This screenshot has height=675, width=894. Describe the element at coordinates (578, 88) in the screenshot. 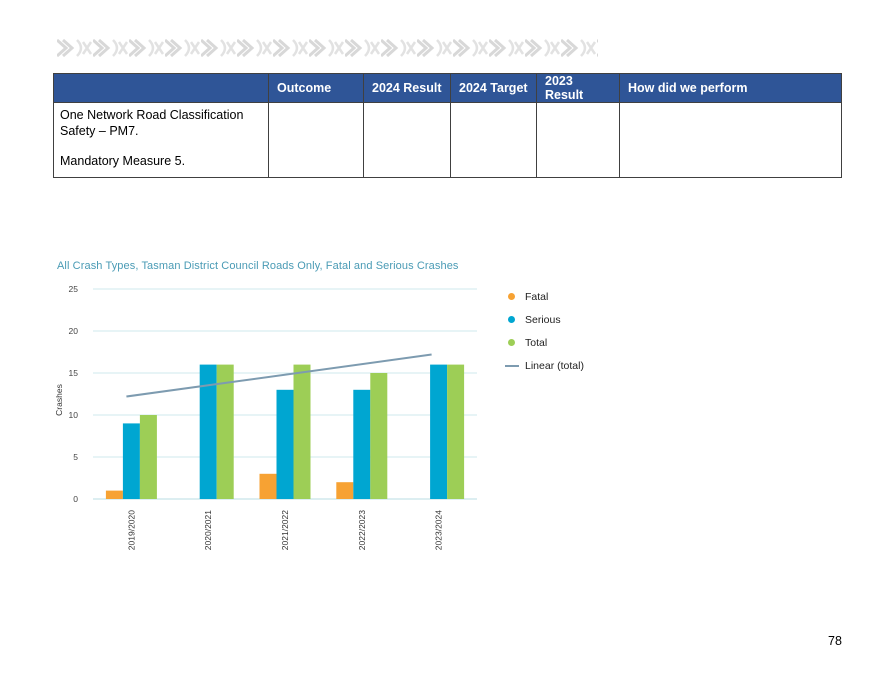

I see `header-2023-result: 2023 Result` at that location.